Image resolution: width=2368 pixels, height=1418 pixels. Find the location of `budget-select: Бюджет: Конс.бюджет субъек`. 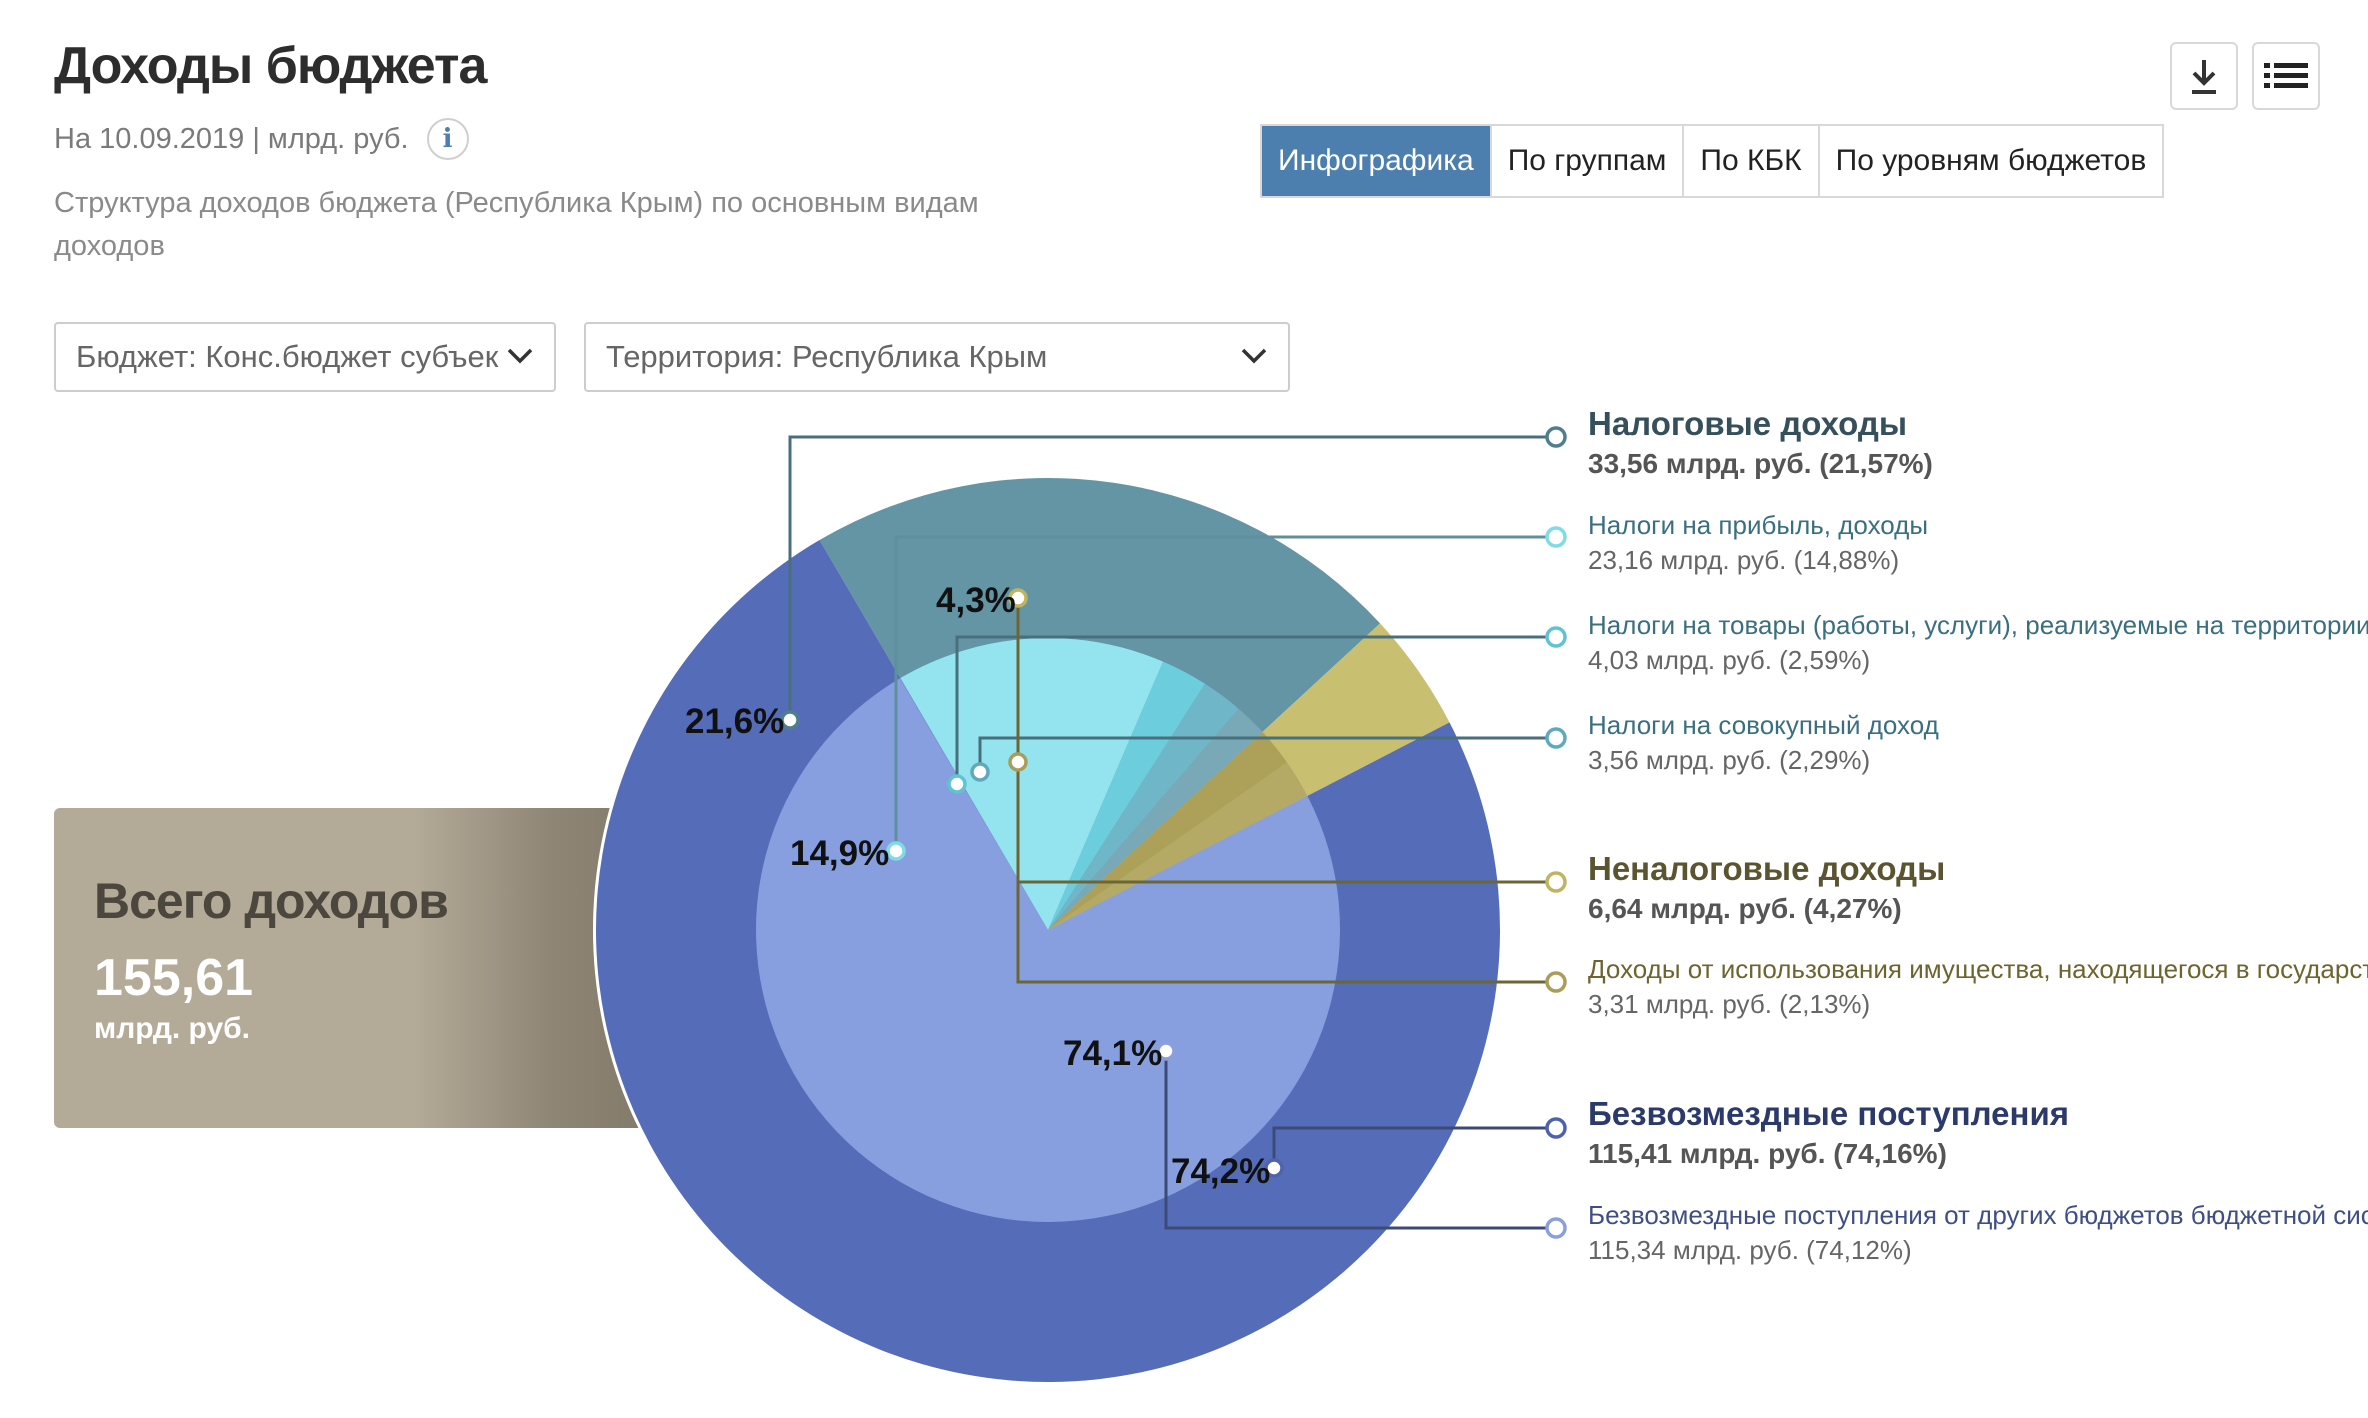

budget-select: Бюджет: Конс.бюджет субъек is located at coordinates (305, 357).